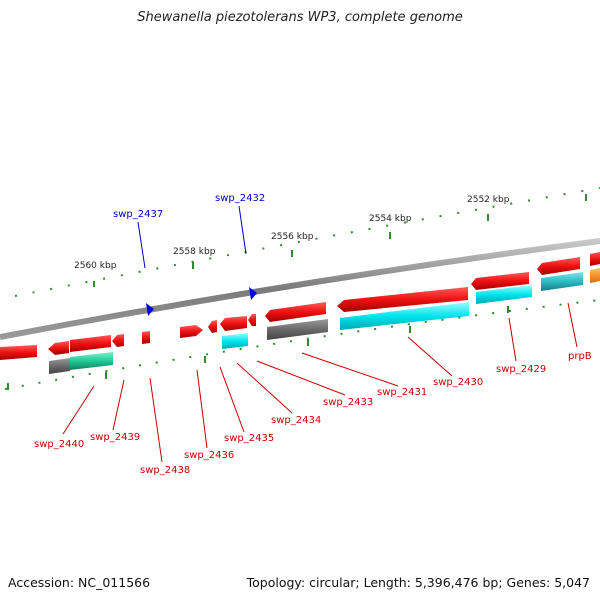  I want to click on label-swp_2437: swp_2437, so click(138, 214).